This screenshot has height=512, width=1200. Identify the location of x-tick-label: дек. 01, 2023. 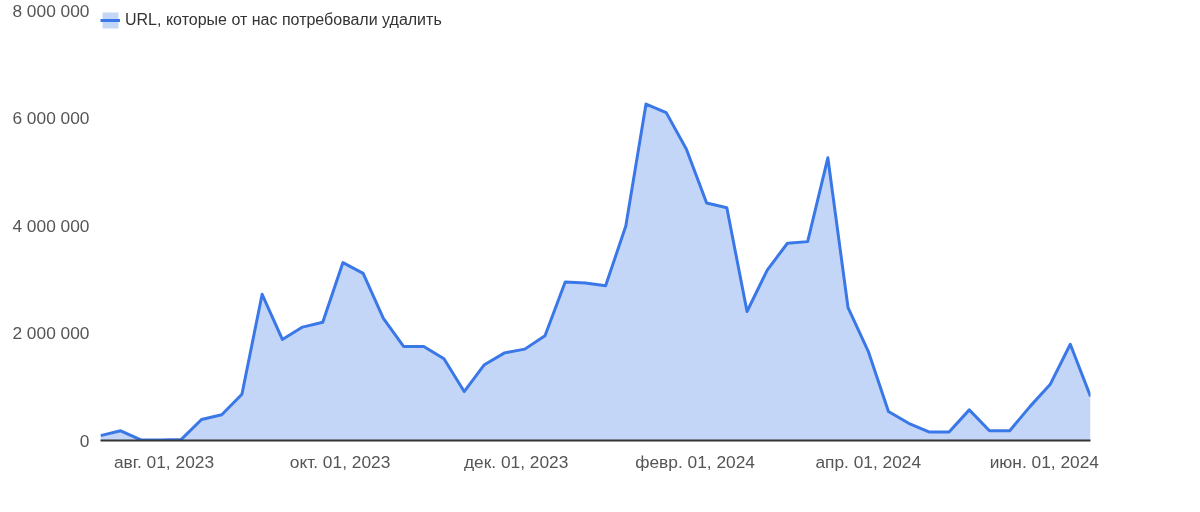
(516, 461).